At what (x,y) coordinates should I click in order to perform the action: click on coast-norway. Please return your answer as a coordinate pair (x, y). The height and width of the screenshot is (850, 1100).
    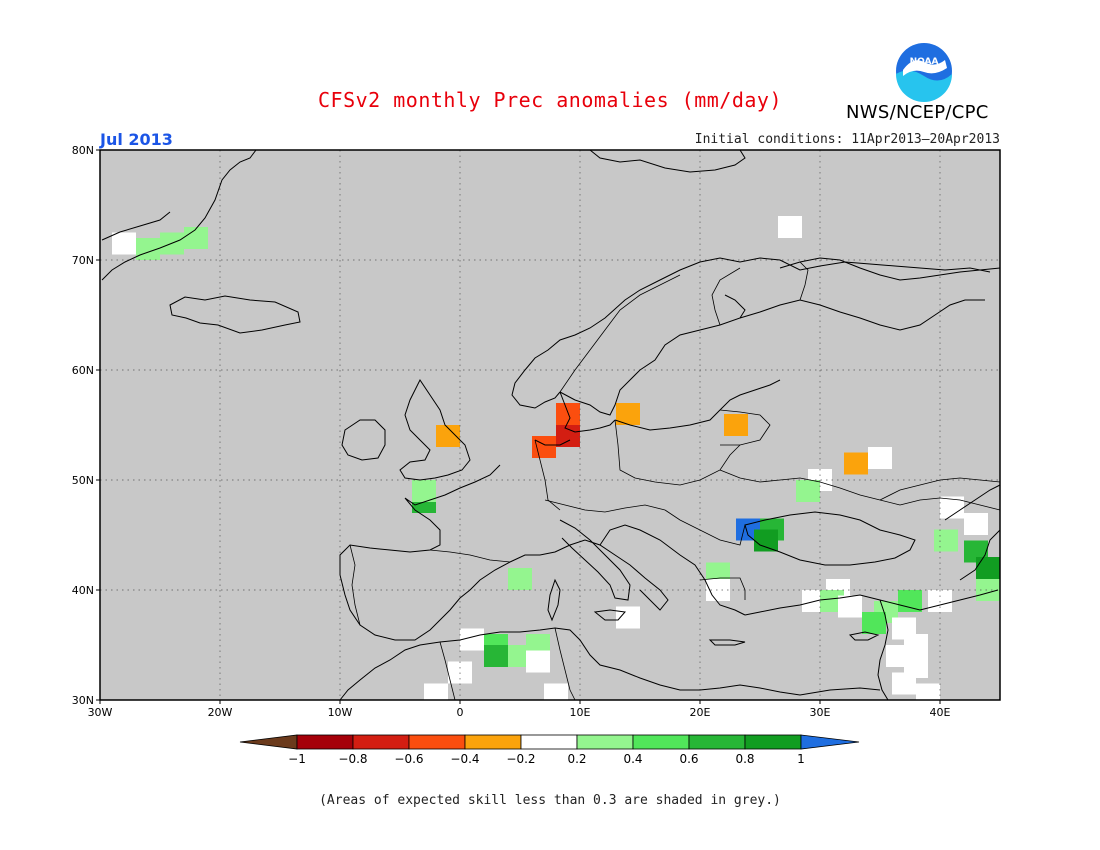
    Looking at the image, I should click on (751, 333).